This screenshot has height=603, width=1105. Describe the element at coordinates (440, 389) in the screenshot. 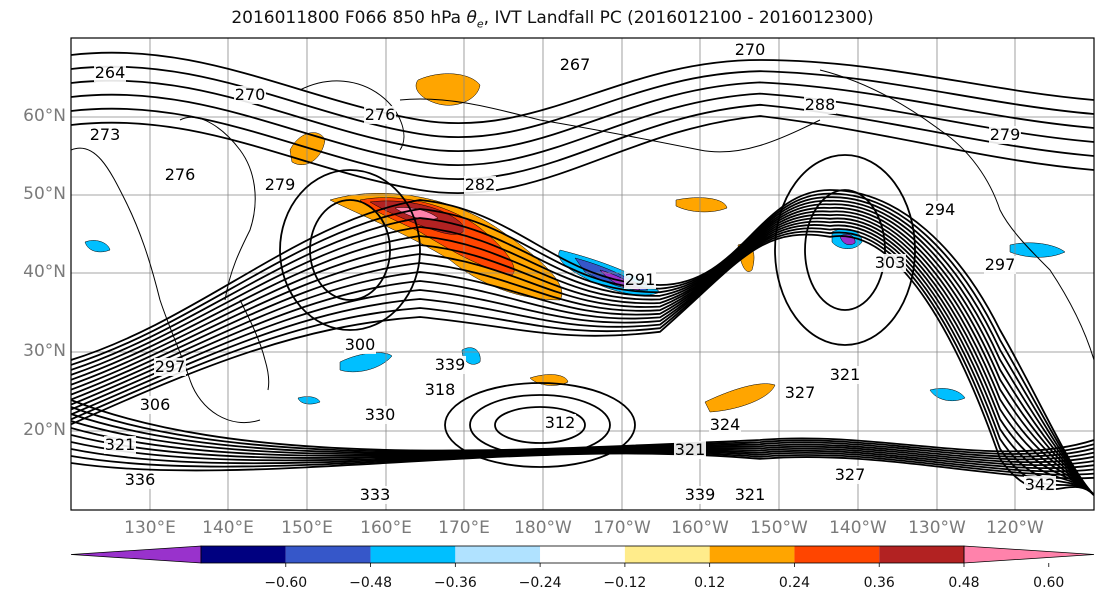

I see `contour-label: 318` at that location.